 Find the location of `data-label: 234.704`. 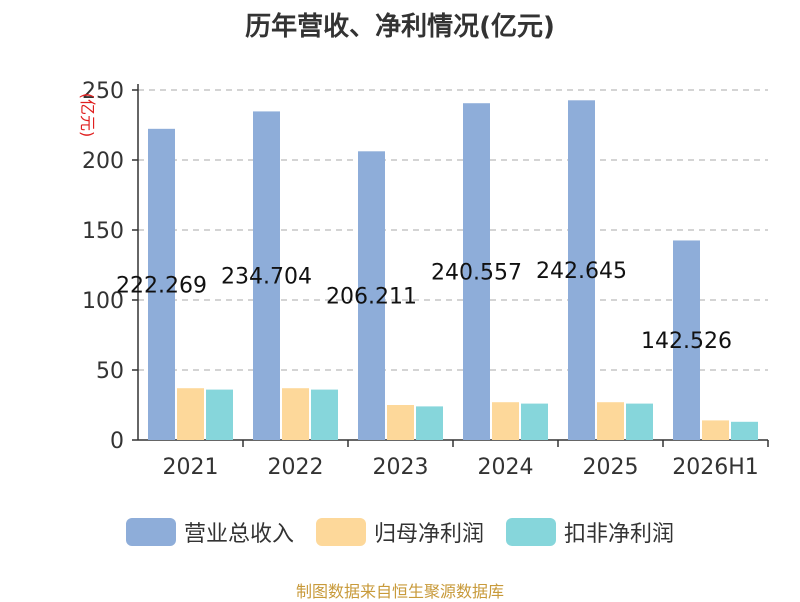

data-label: 234.704 is located at coordinates (266, 277).